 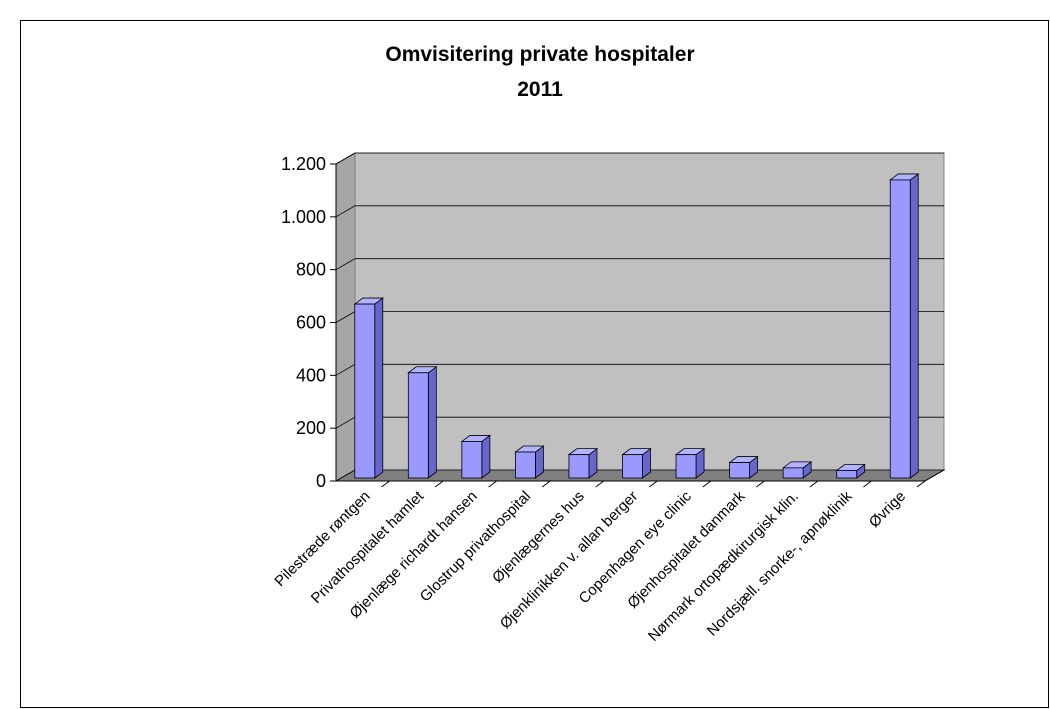 I want to click on y-tick-label: 800, so click(x=311, y=270).